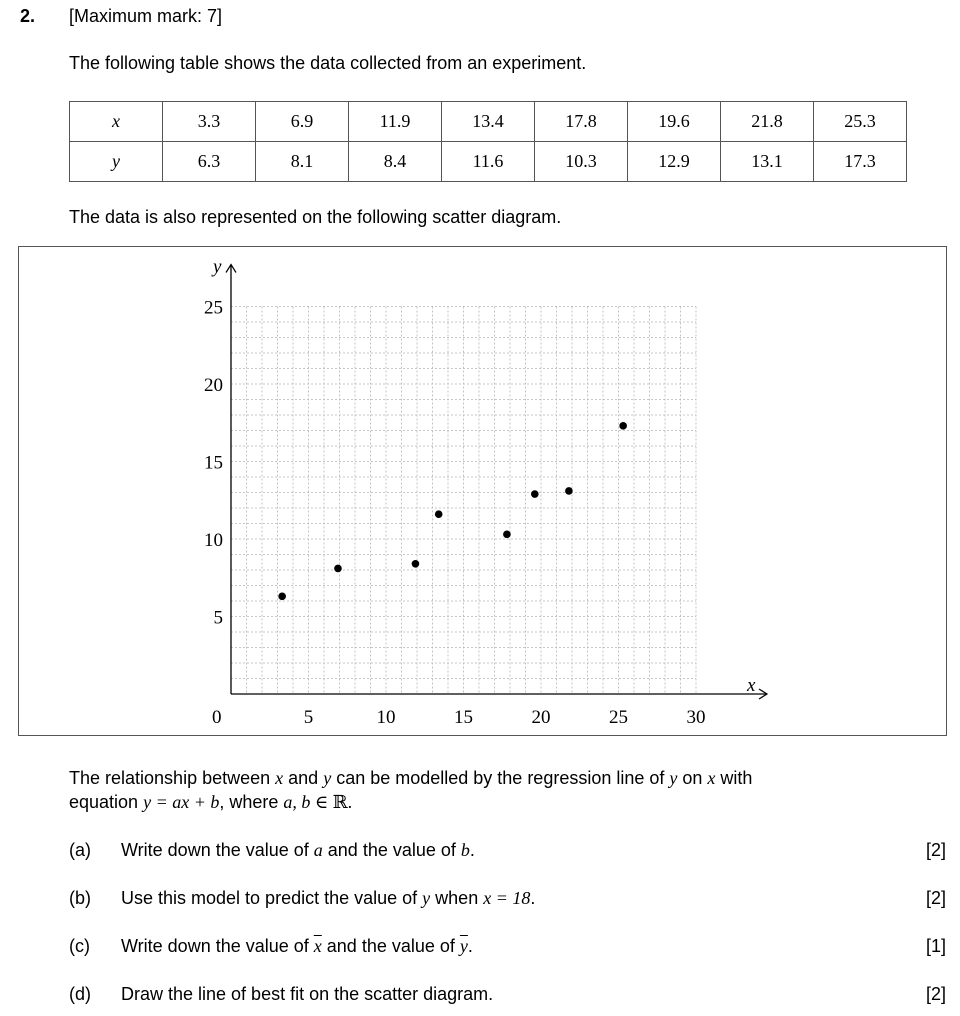 This screenshot has height=1016, width=960. What do you see at coordinates (395, 121) in the screenshot?
I see `table-cell-x-2: 11.9` at bounding box center [395, 121].